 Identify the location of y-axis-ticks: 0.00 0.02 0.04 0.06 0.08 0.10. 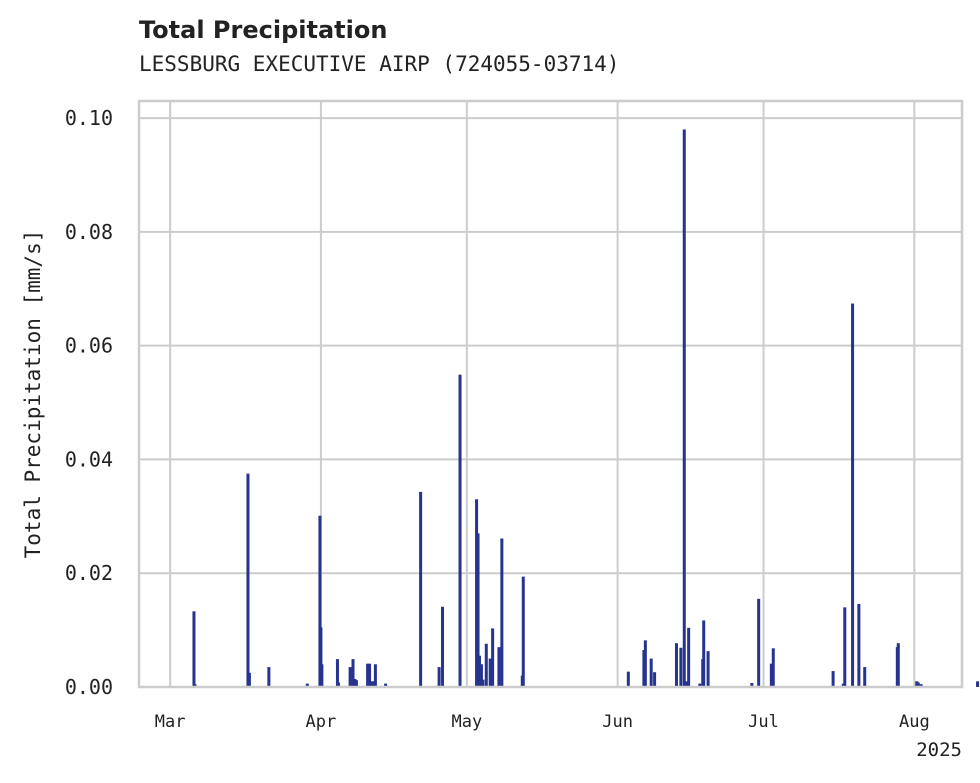
(89, 402).